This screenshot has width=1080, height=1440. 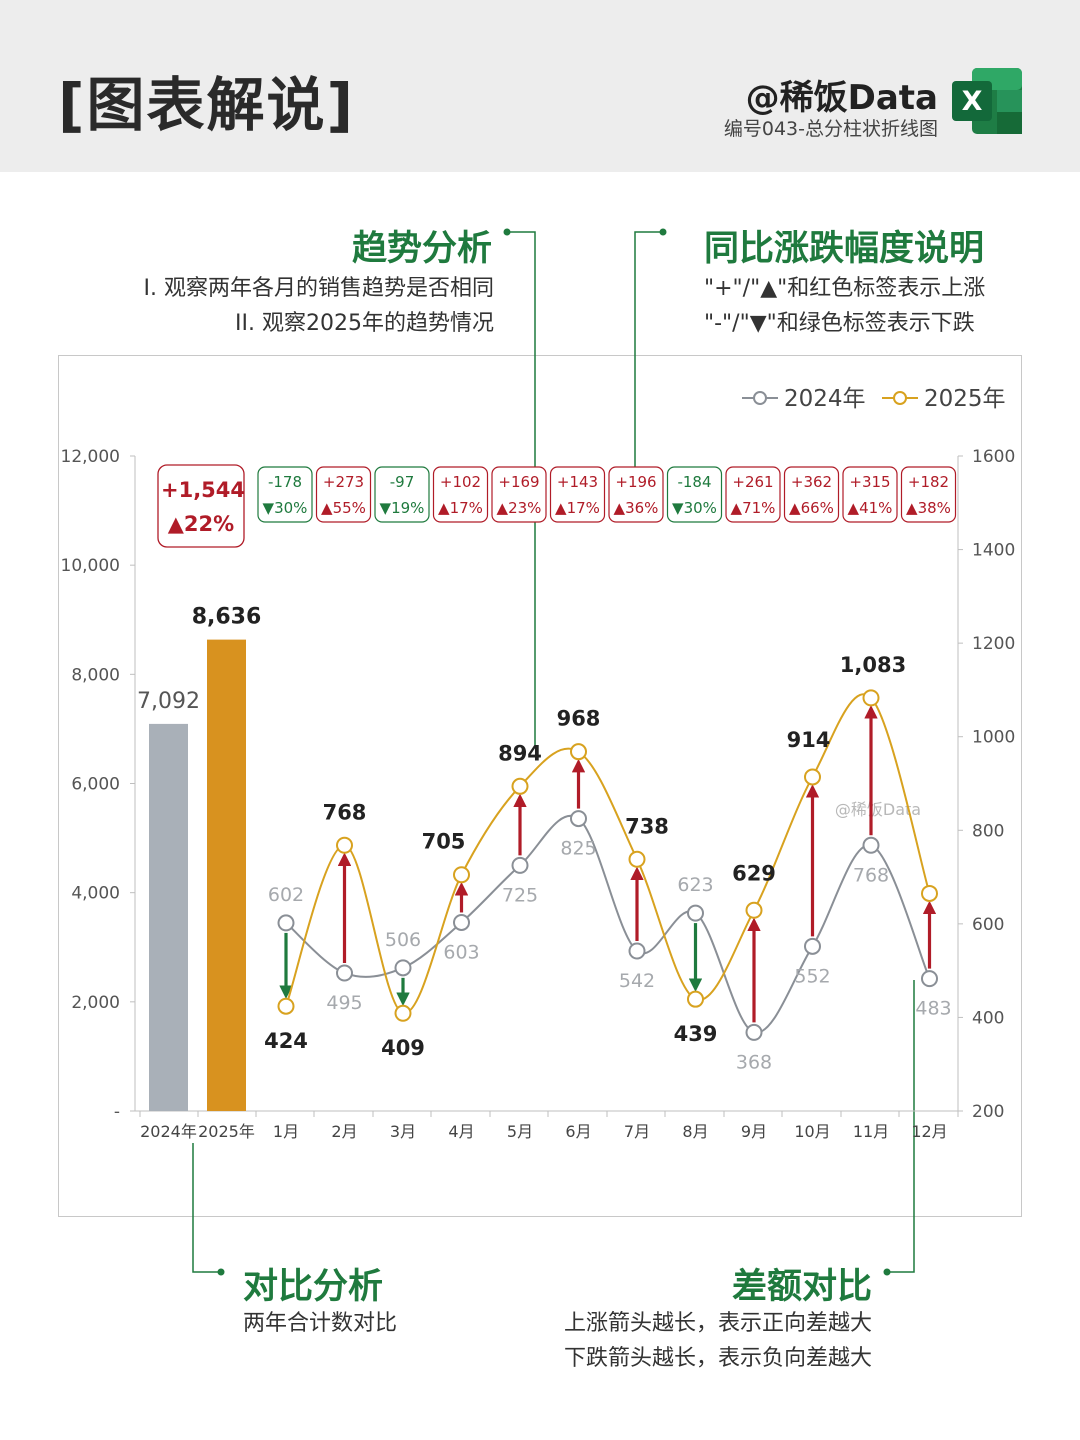 I want to click on data-label-2025: 629, so click(x=754, y=873).